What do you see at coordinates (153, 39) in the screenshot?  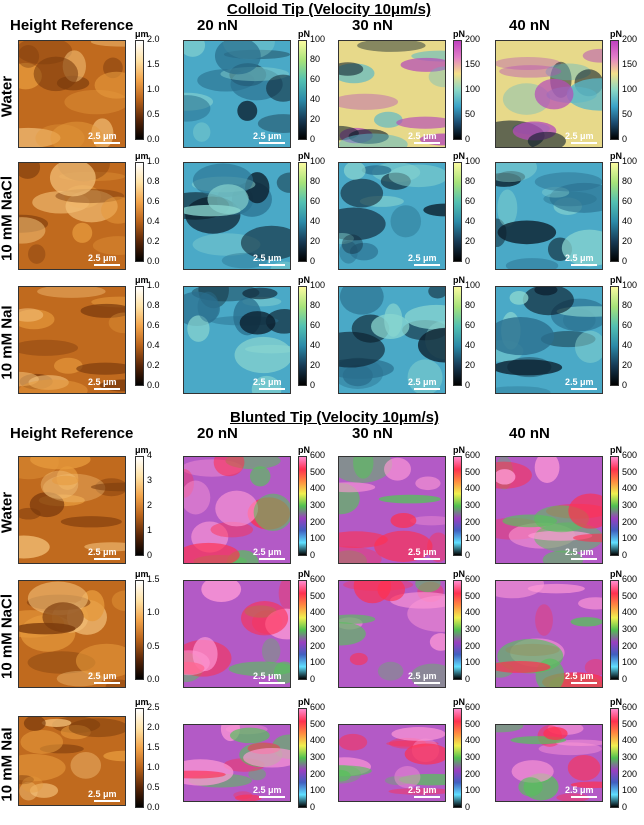 I see `colorbar-tick: 2.0` at bounding box center [153, 39].